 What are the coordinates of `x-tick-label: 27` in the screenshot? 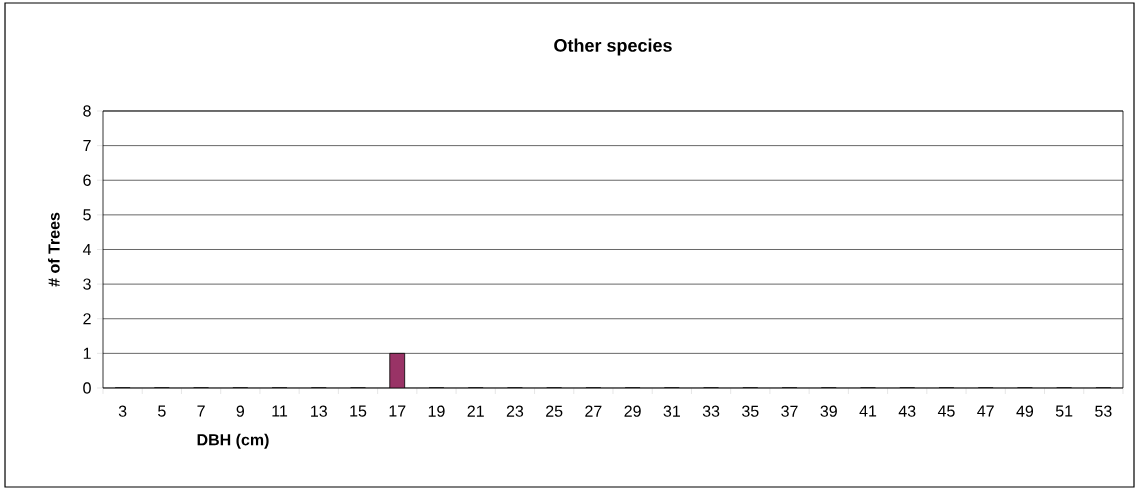 It's located at (593, 411).